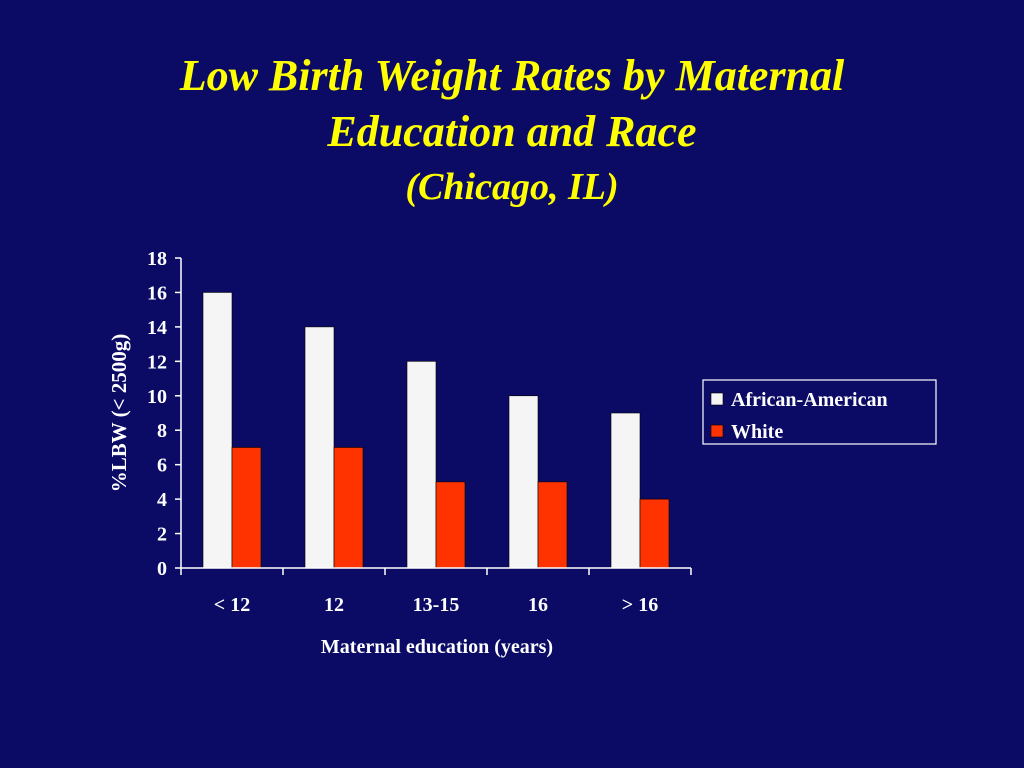  What do you see at coordinates (162, 569) in the screenshot?
I see `y-tick-label-0: 0` at bounding box center [162, 569].